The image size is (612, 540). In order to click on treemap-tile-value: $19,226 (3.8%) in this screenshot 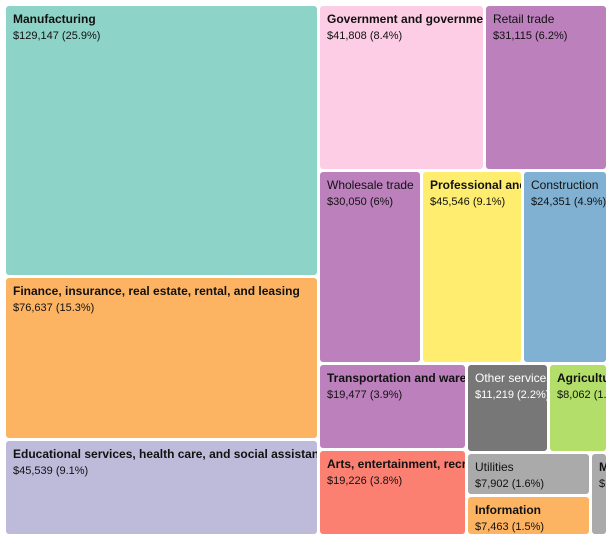, I will do `click(365, 481)`.